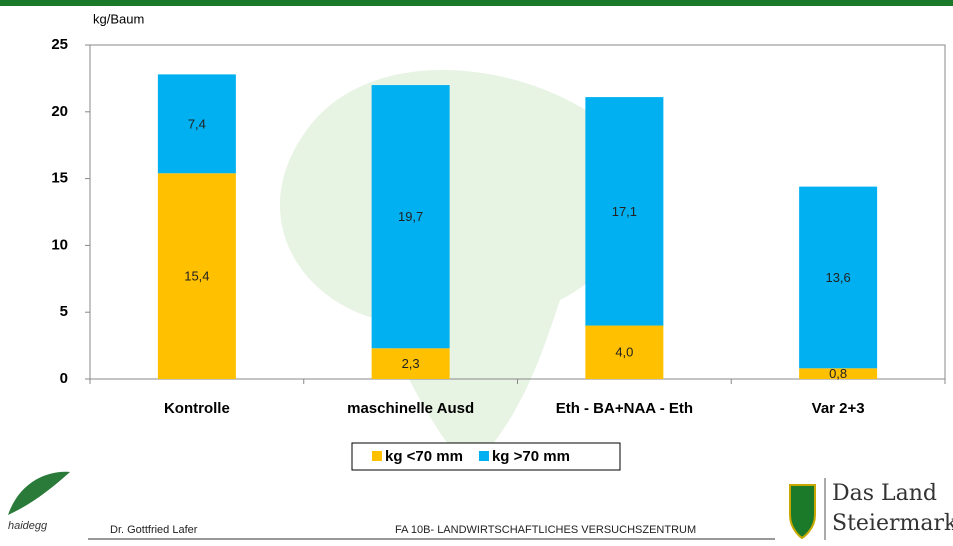 Image resolution: width=953 pixels, height=546 pixels. Describe the element at coordinates (531, 456) in the screenshot. I see `legend-label: kg >70 mm` at that location.